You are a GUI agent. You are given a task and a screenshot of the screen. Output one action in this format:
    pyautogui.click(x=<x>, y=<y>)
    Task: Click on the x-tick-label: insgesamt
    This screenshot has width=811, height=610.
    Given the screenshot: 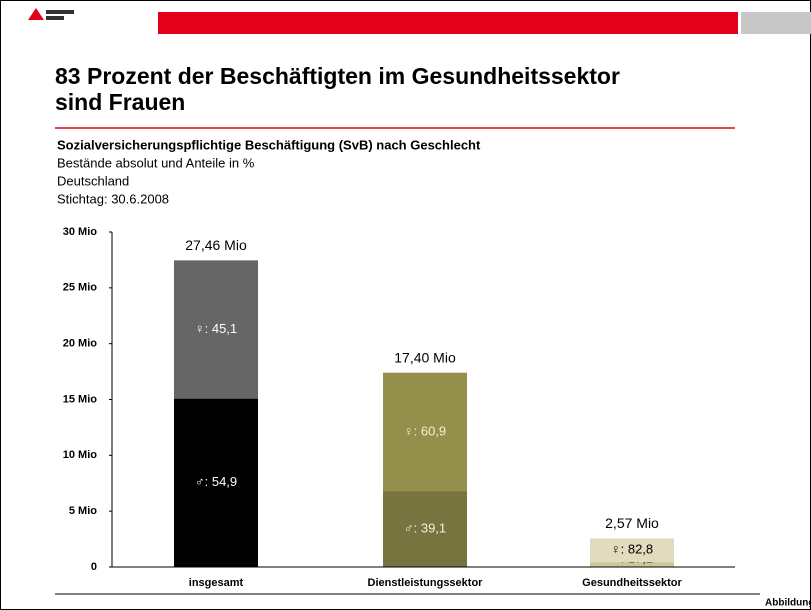 What is the action you would take?
    pyautogui.click(x=216, y=583)
    